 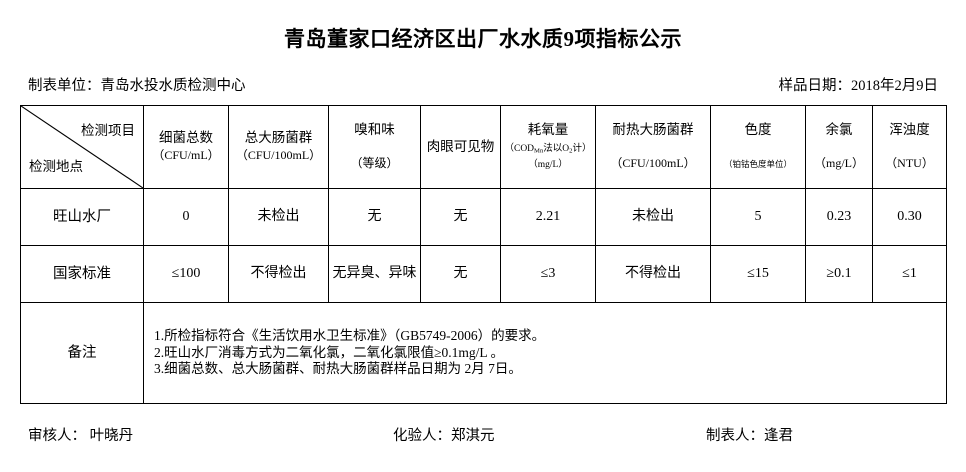 I want to click on cell-value: ≤15, so click(x=758, y=274).